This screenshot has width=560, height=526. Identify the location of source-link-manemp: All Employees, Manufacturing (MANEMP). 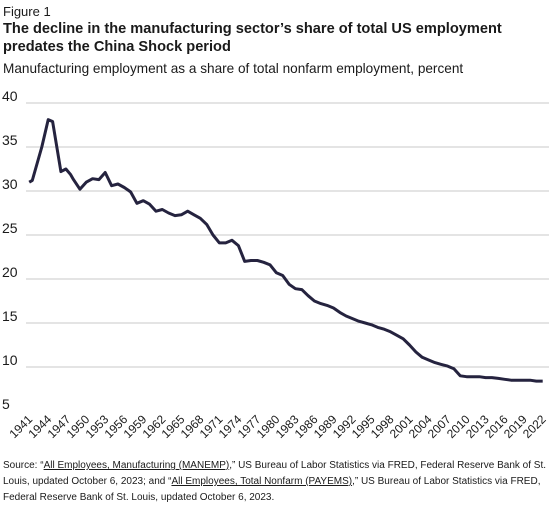
(136, 465).